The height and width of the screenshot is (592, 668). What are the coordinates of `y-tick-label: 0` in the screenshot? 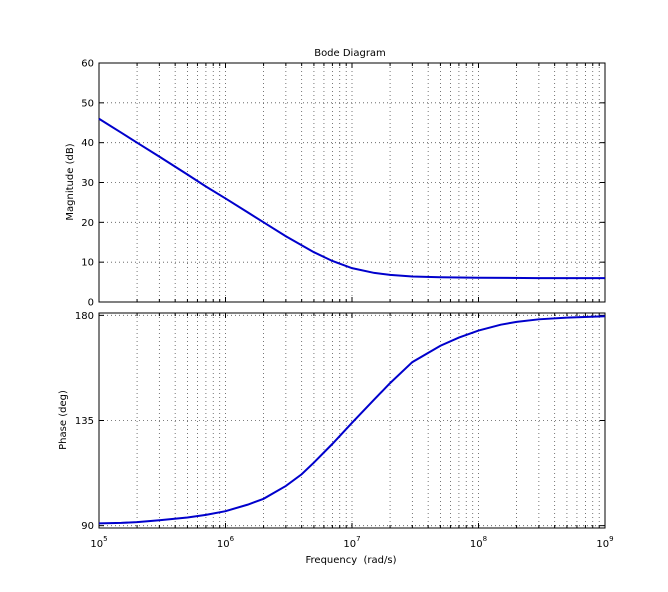 It's located at (91, 303).